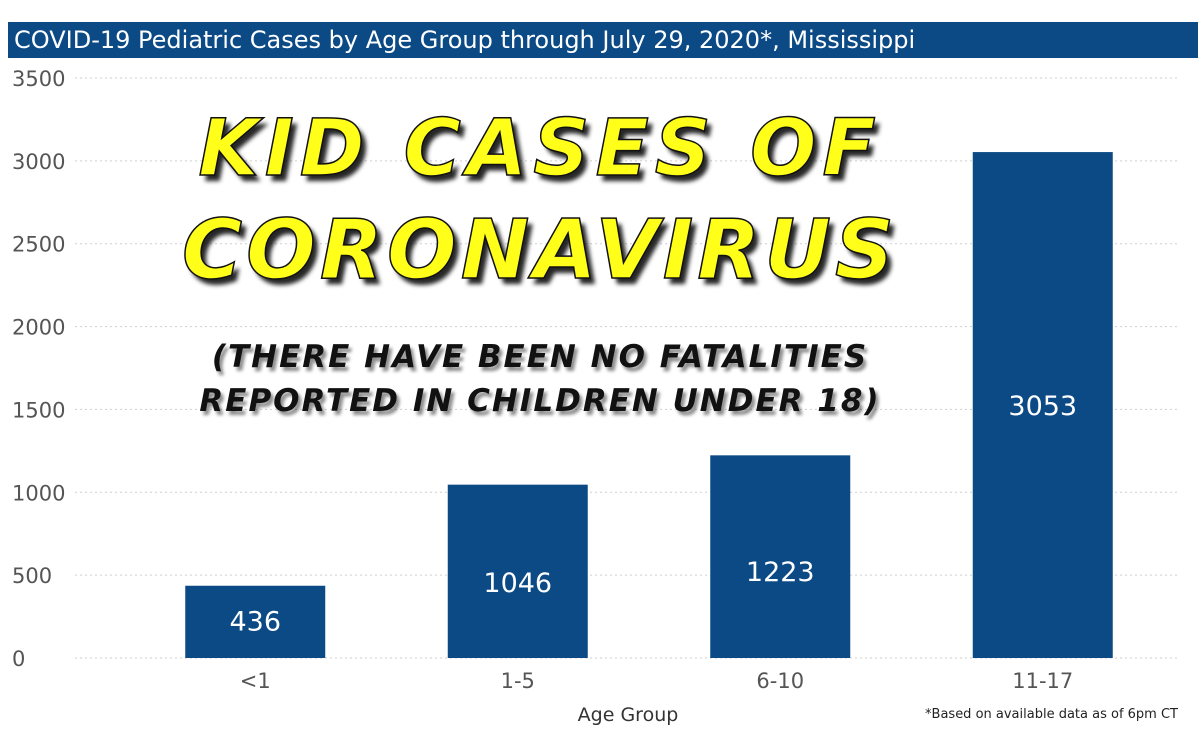  What do you see at coordinates (540, 149) in the screenshot?
I see `headline-line-1: Kid Cases of` at bounding box center [540, 149].